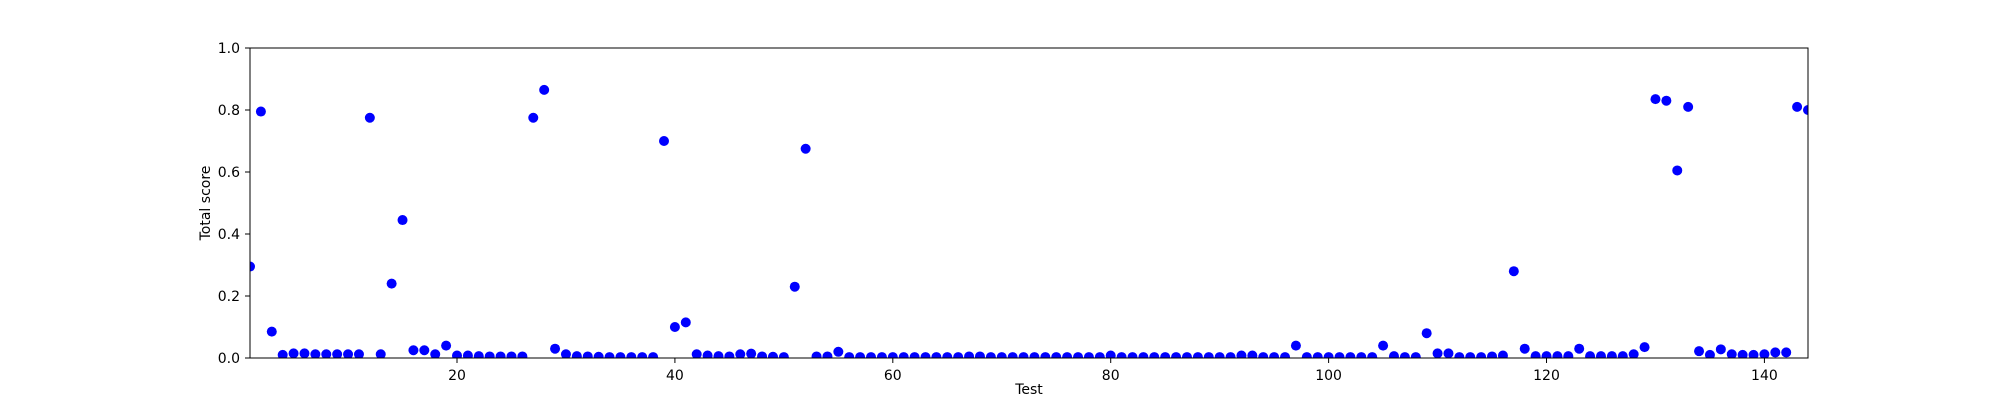 The height and width of the screenshot is (404, 2000). What do you see at coordinates (457, 376) in the screenshot?
I see `x-tick-label: 20` at bounding box center [457, 376].